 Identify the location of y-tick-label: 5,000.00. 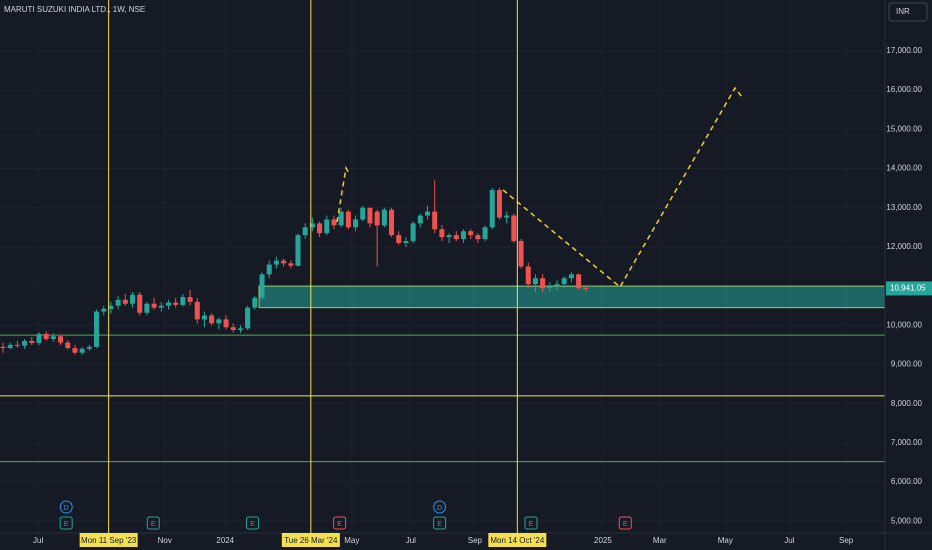
(907, 520).